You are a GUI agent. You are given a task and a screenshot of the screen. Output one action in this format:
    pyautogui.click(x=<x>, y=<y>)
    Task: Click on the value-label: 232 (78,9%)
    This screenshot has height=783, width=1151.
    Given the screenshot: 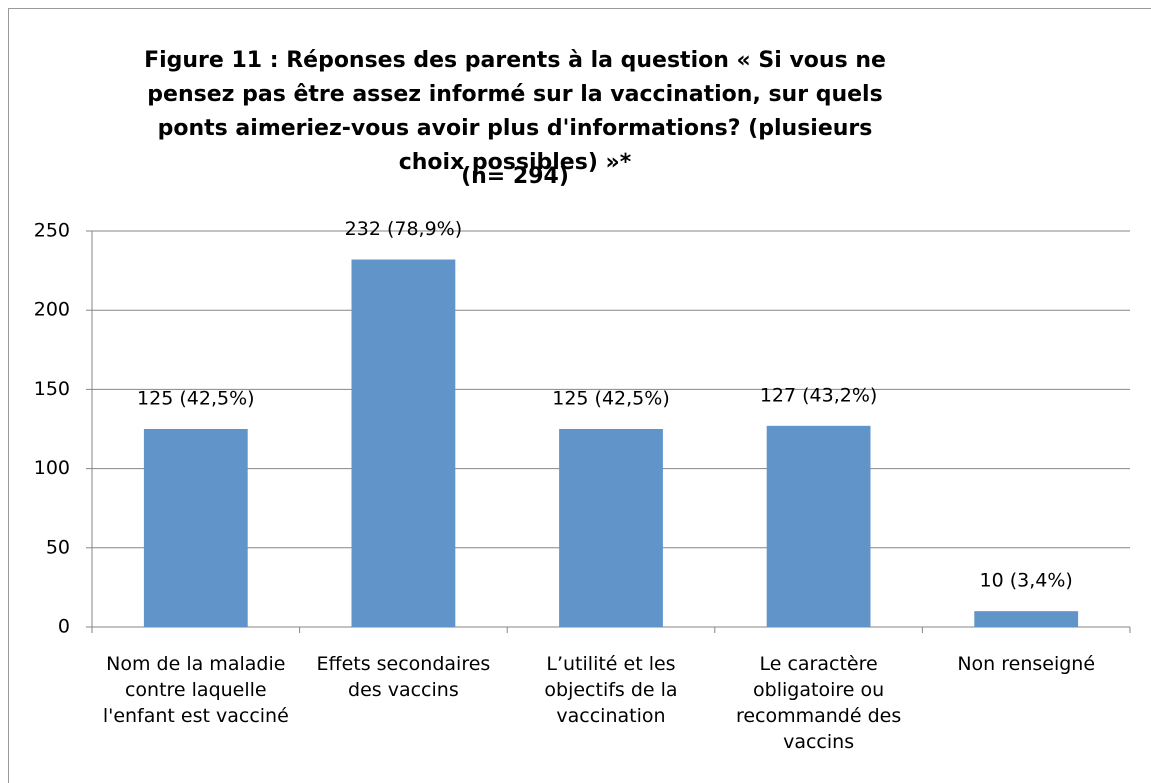 What is the action you would take?
    pyautogui.click(x=404, y=229)
    